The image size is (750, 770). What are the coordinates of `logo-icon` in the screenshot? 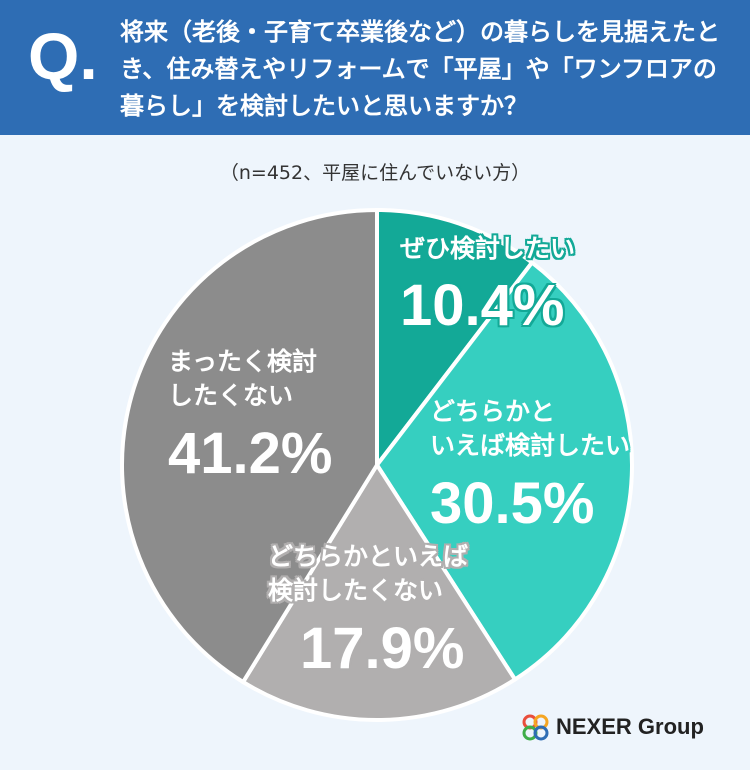 It's located at (535, 727).